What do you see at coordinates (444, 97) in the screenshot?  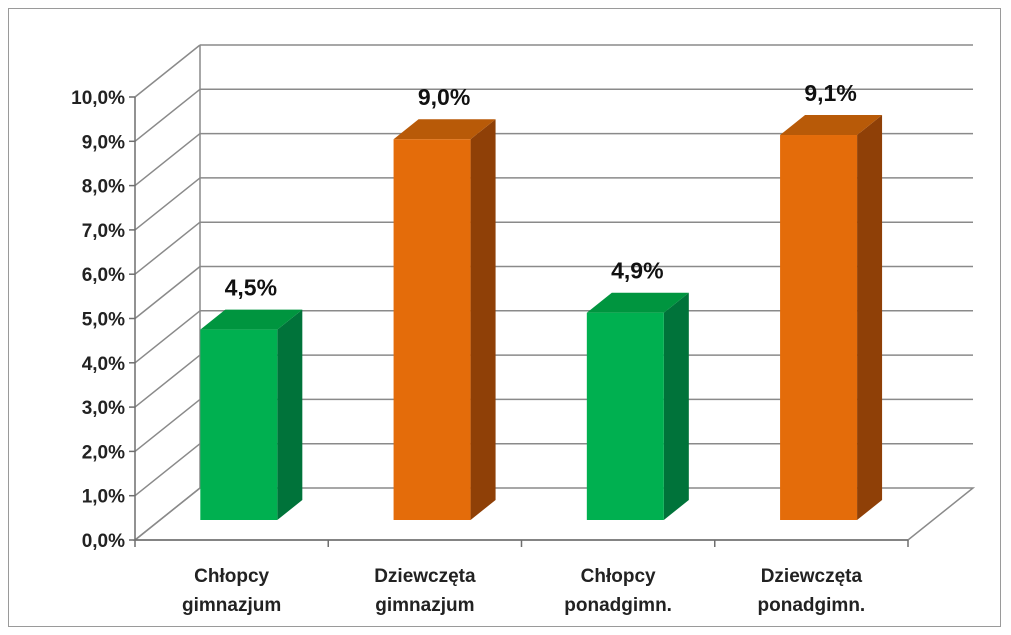 I see `data-label: 9,0%` at bounding box center [444, 97].